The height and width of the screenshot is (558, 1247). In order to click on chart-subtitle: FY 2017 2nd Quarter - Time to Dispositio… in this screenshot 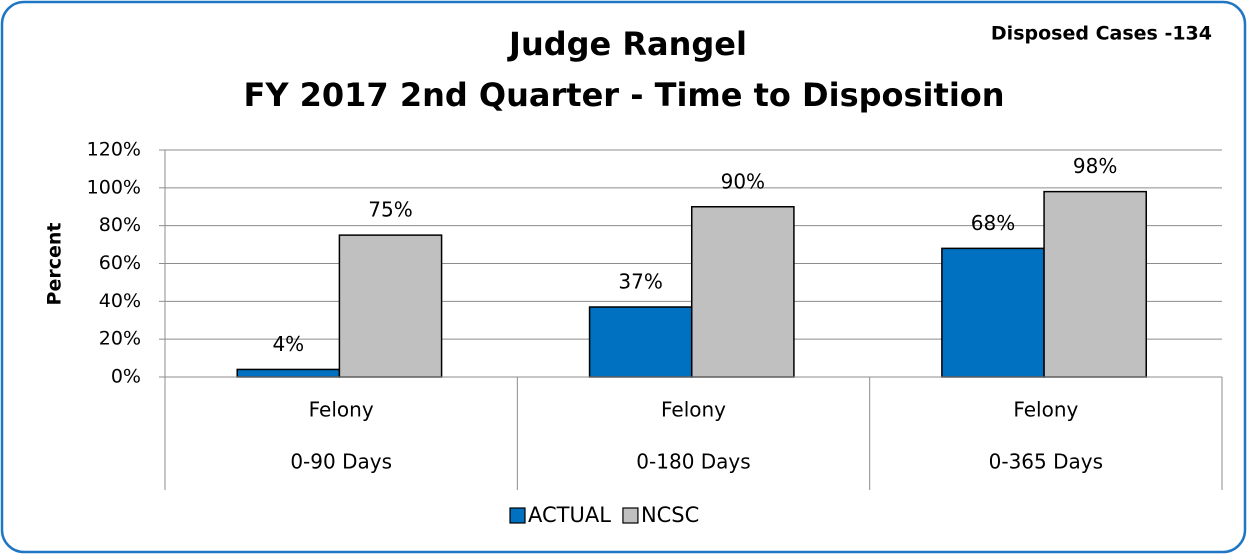, I will do `click(623, 95)`.